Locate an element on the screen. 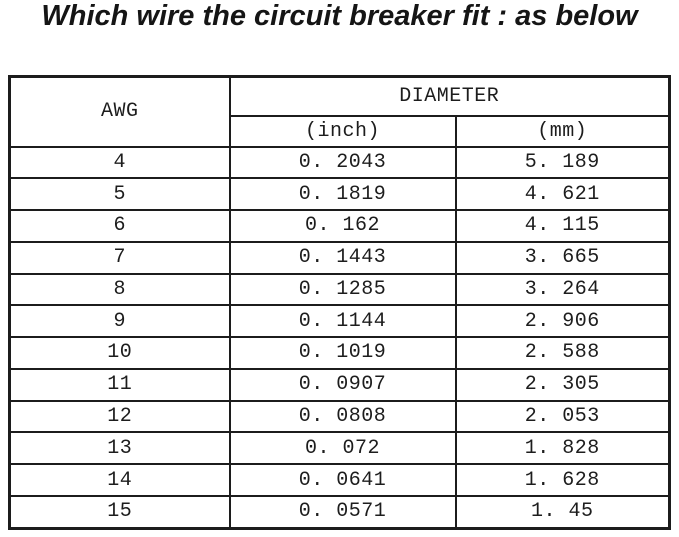  mm-value: 1. 828 is located at coordinates (562, 448).